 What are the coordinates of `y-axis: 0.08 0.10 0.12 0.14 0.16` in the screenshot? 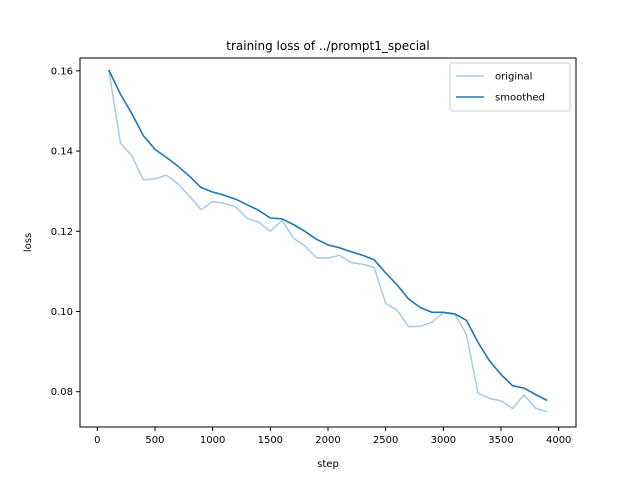 It's located at (65, 232).